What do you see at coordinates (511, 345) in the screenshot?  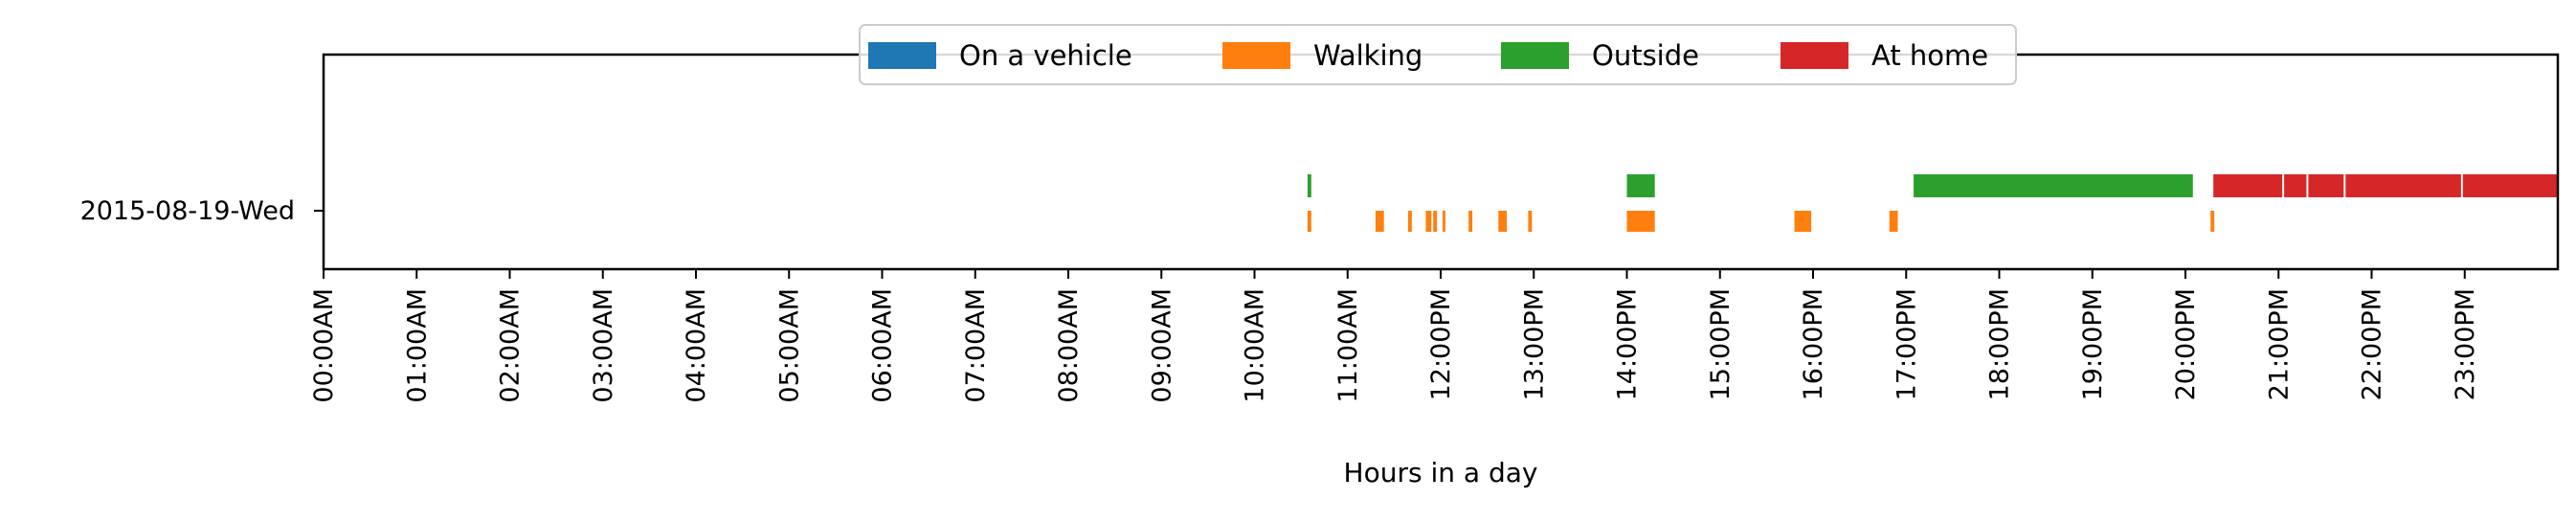 I see `x-tick-label: 02:00AM` at bounding box center [511, 345].